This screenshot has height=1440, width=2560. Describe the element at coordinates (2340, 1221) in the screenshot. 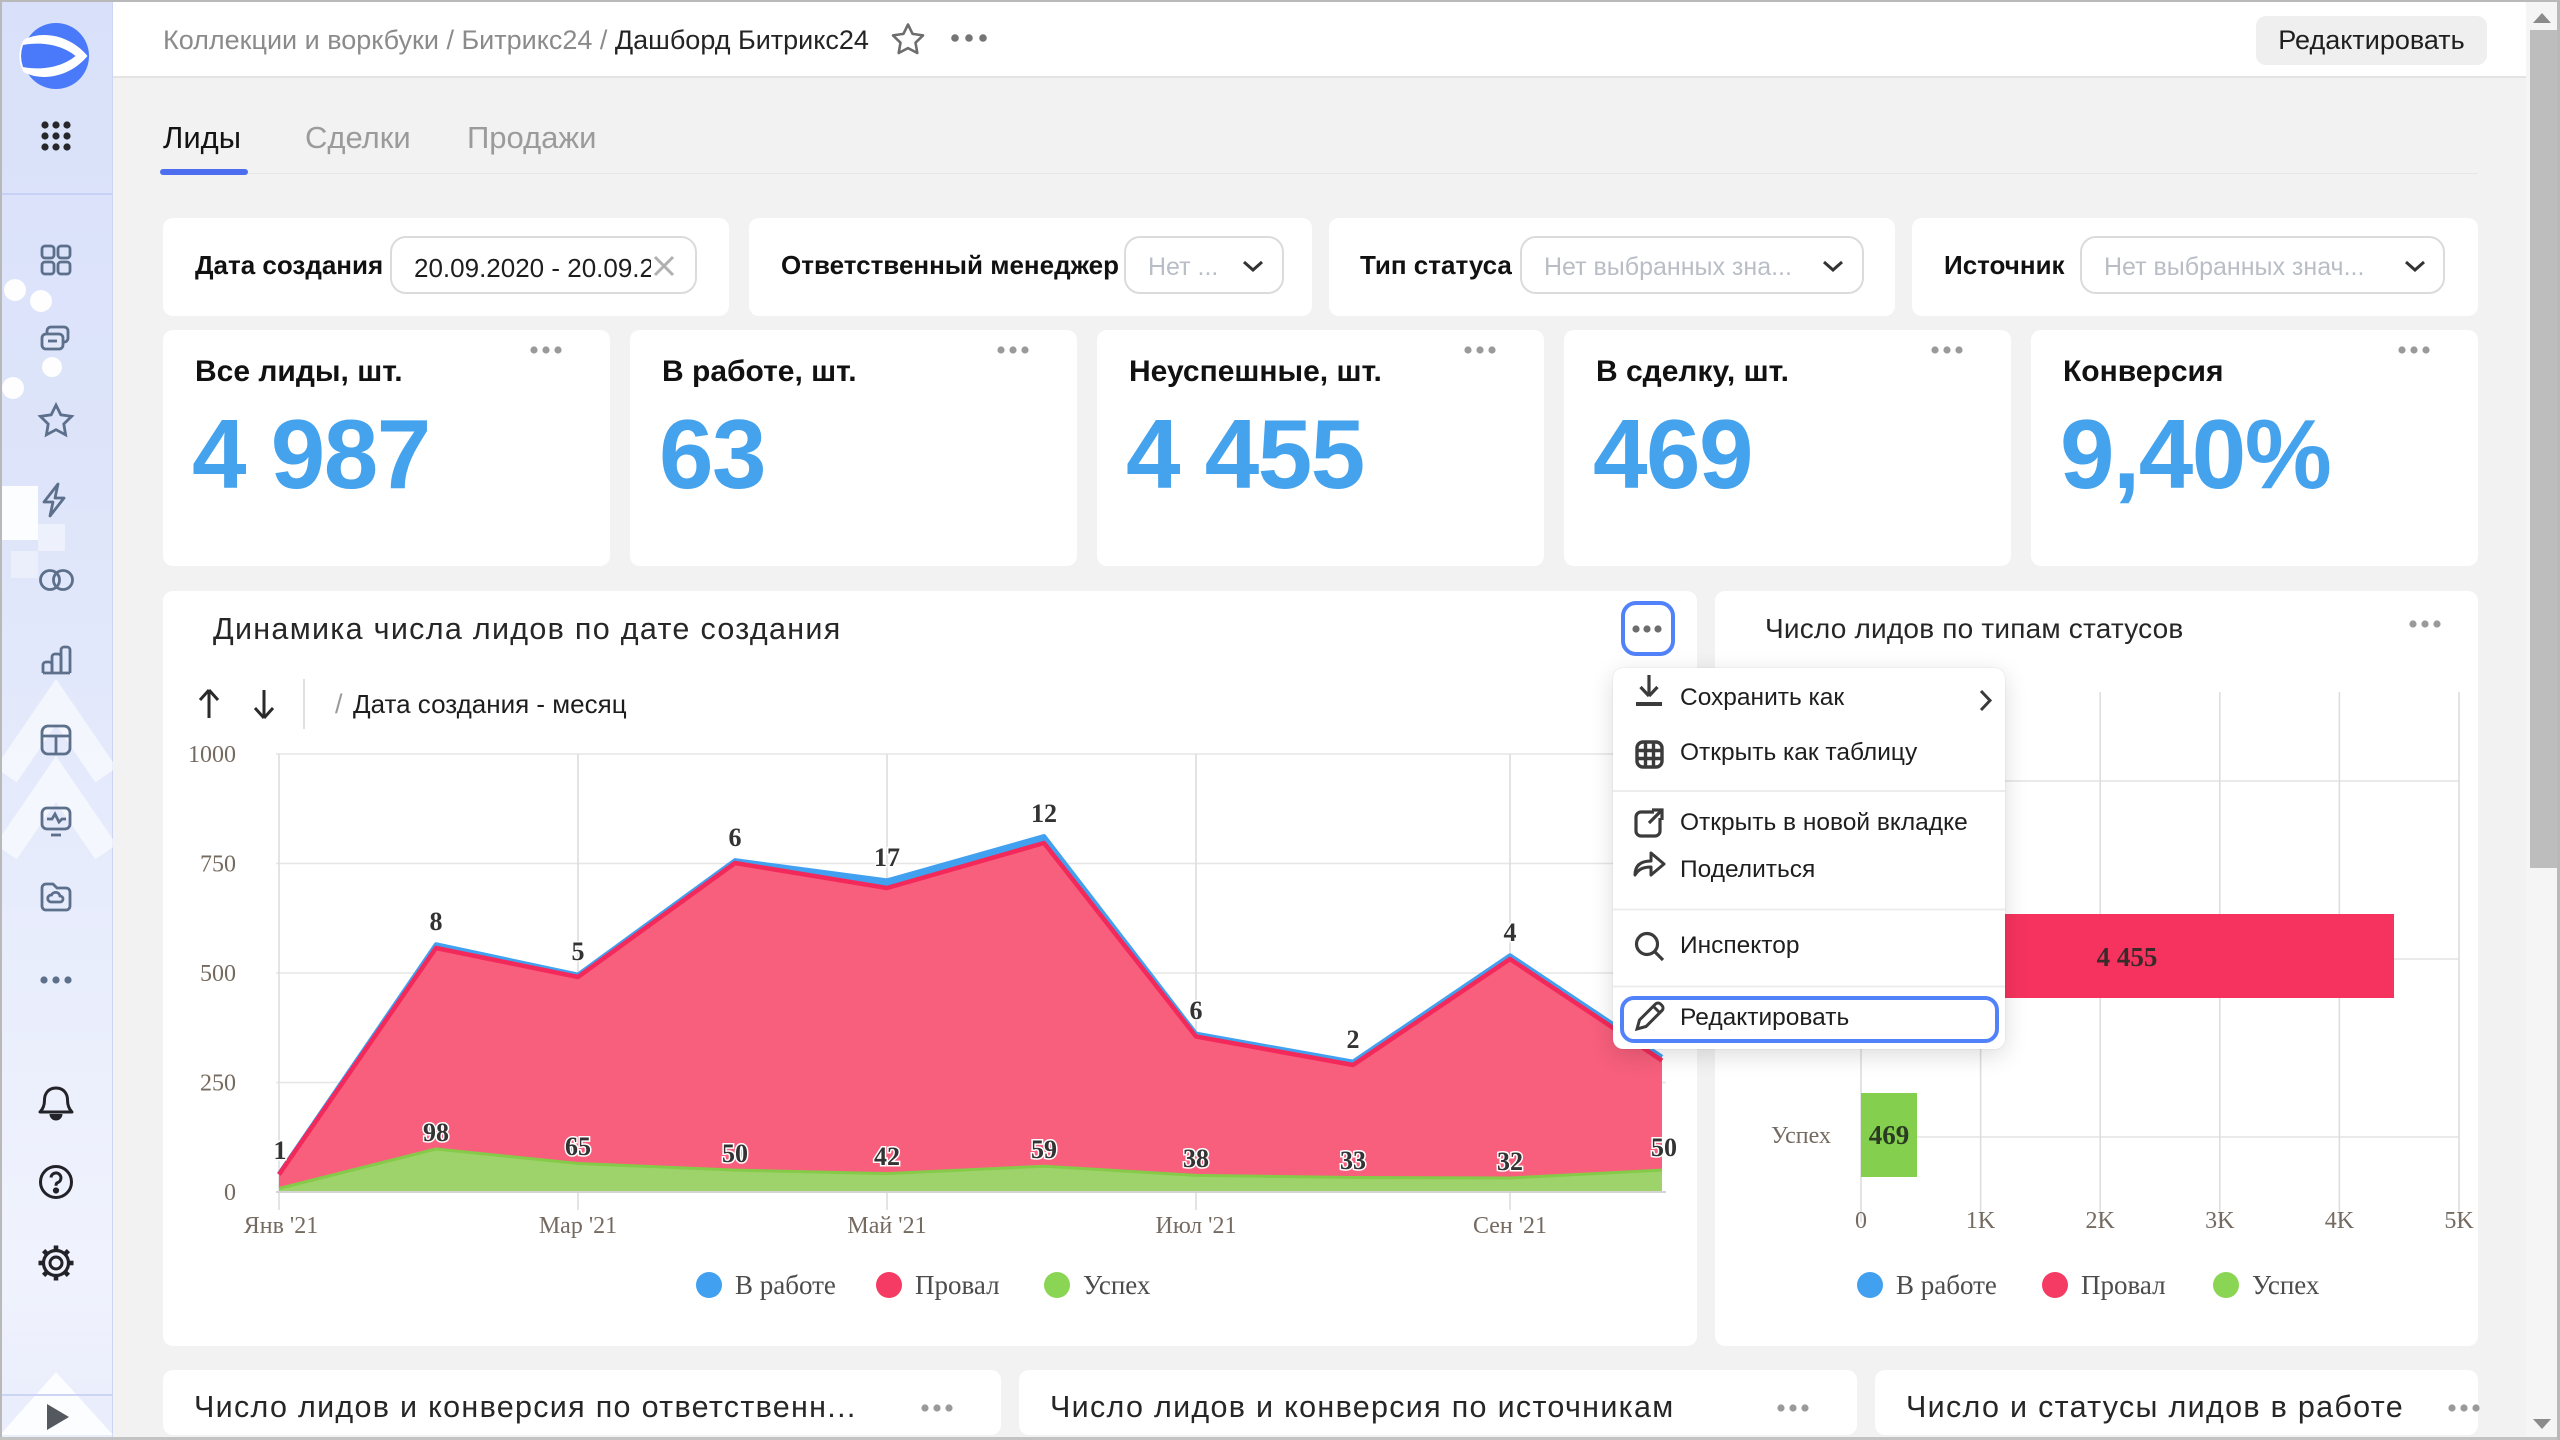

I see `svg-text: 4K` at that location.